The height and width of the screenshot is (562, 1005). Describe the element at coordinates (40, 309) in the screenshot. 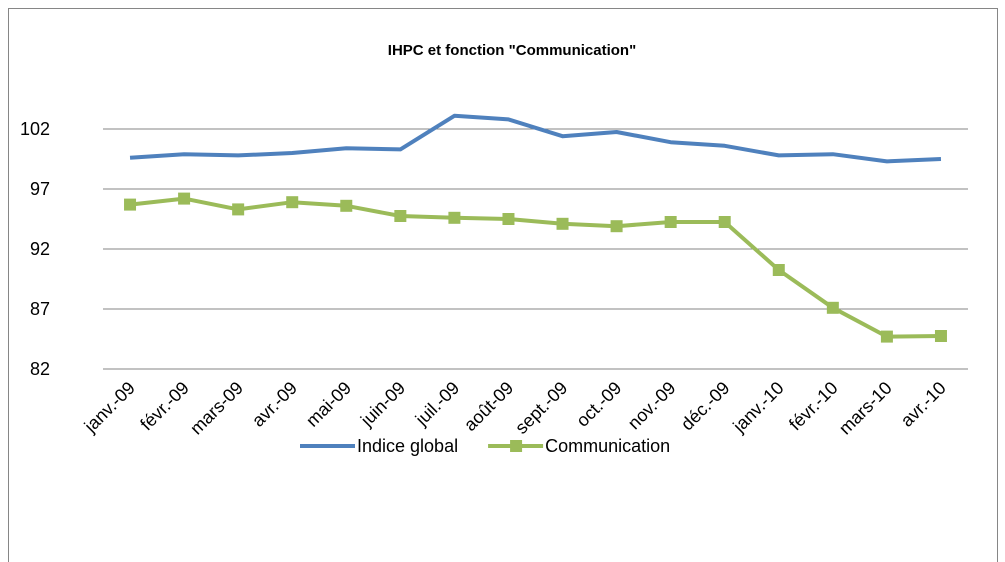

I see `y-tick-label: 87` at that location.